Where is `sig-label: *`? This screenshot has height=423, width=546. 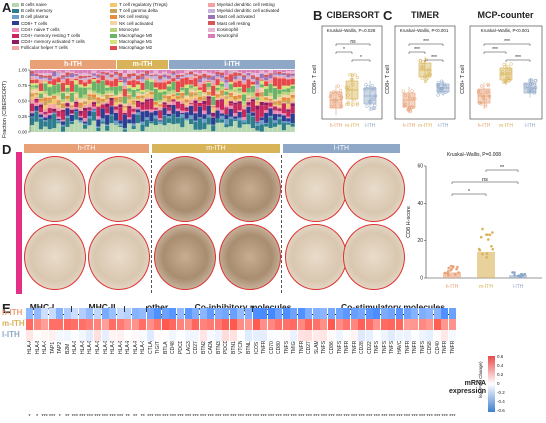
sig-label: * is located at coordinates (344, 50).